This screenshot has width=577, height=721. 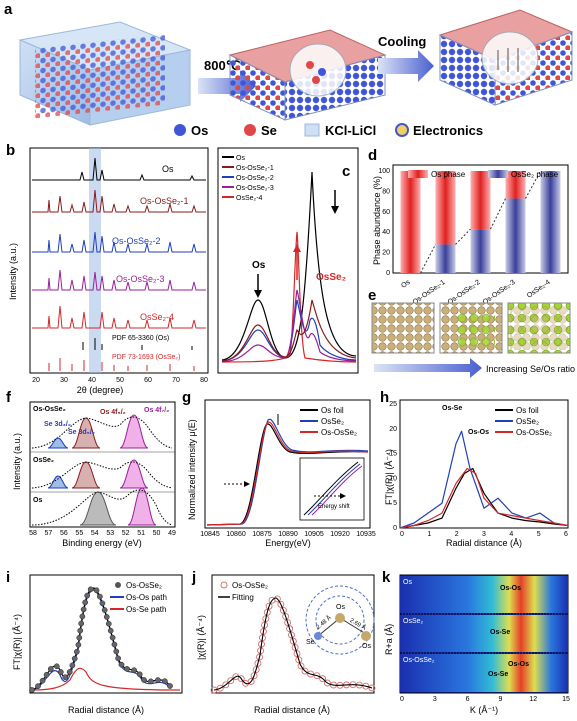 What do you see at coordinates (478, 432) in the screenshot?
I see `ann-os-os: Os-Os` at bounding box center [478, 432].